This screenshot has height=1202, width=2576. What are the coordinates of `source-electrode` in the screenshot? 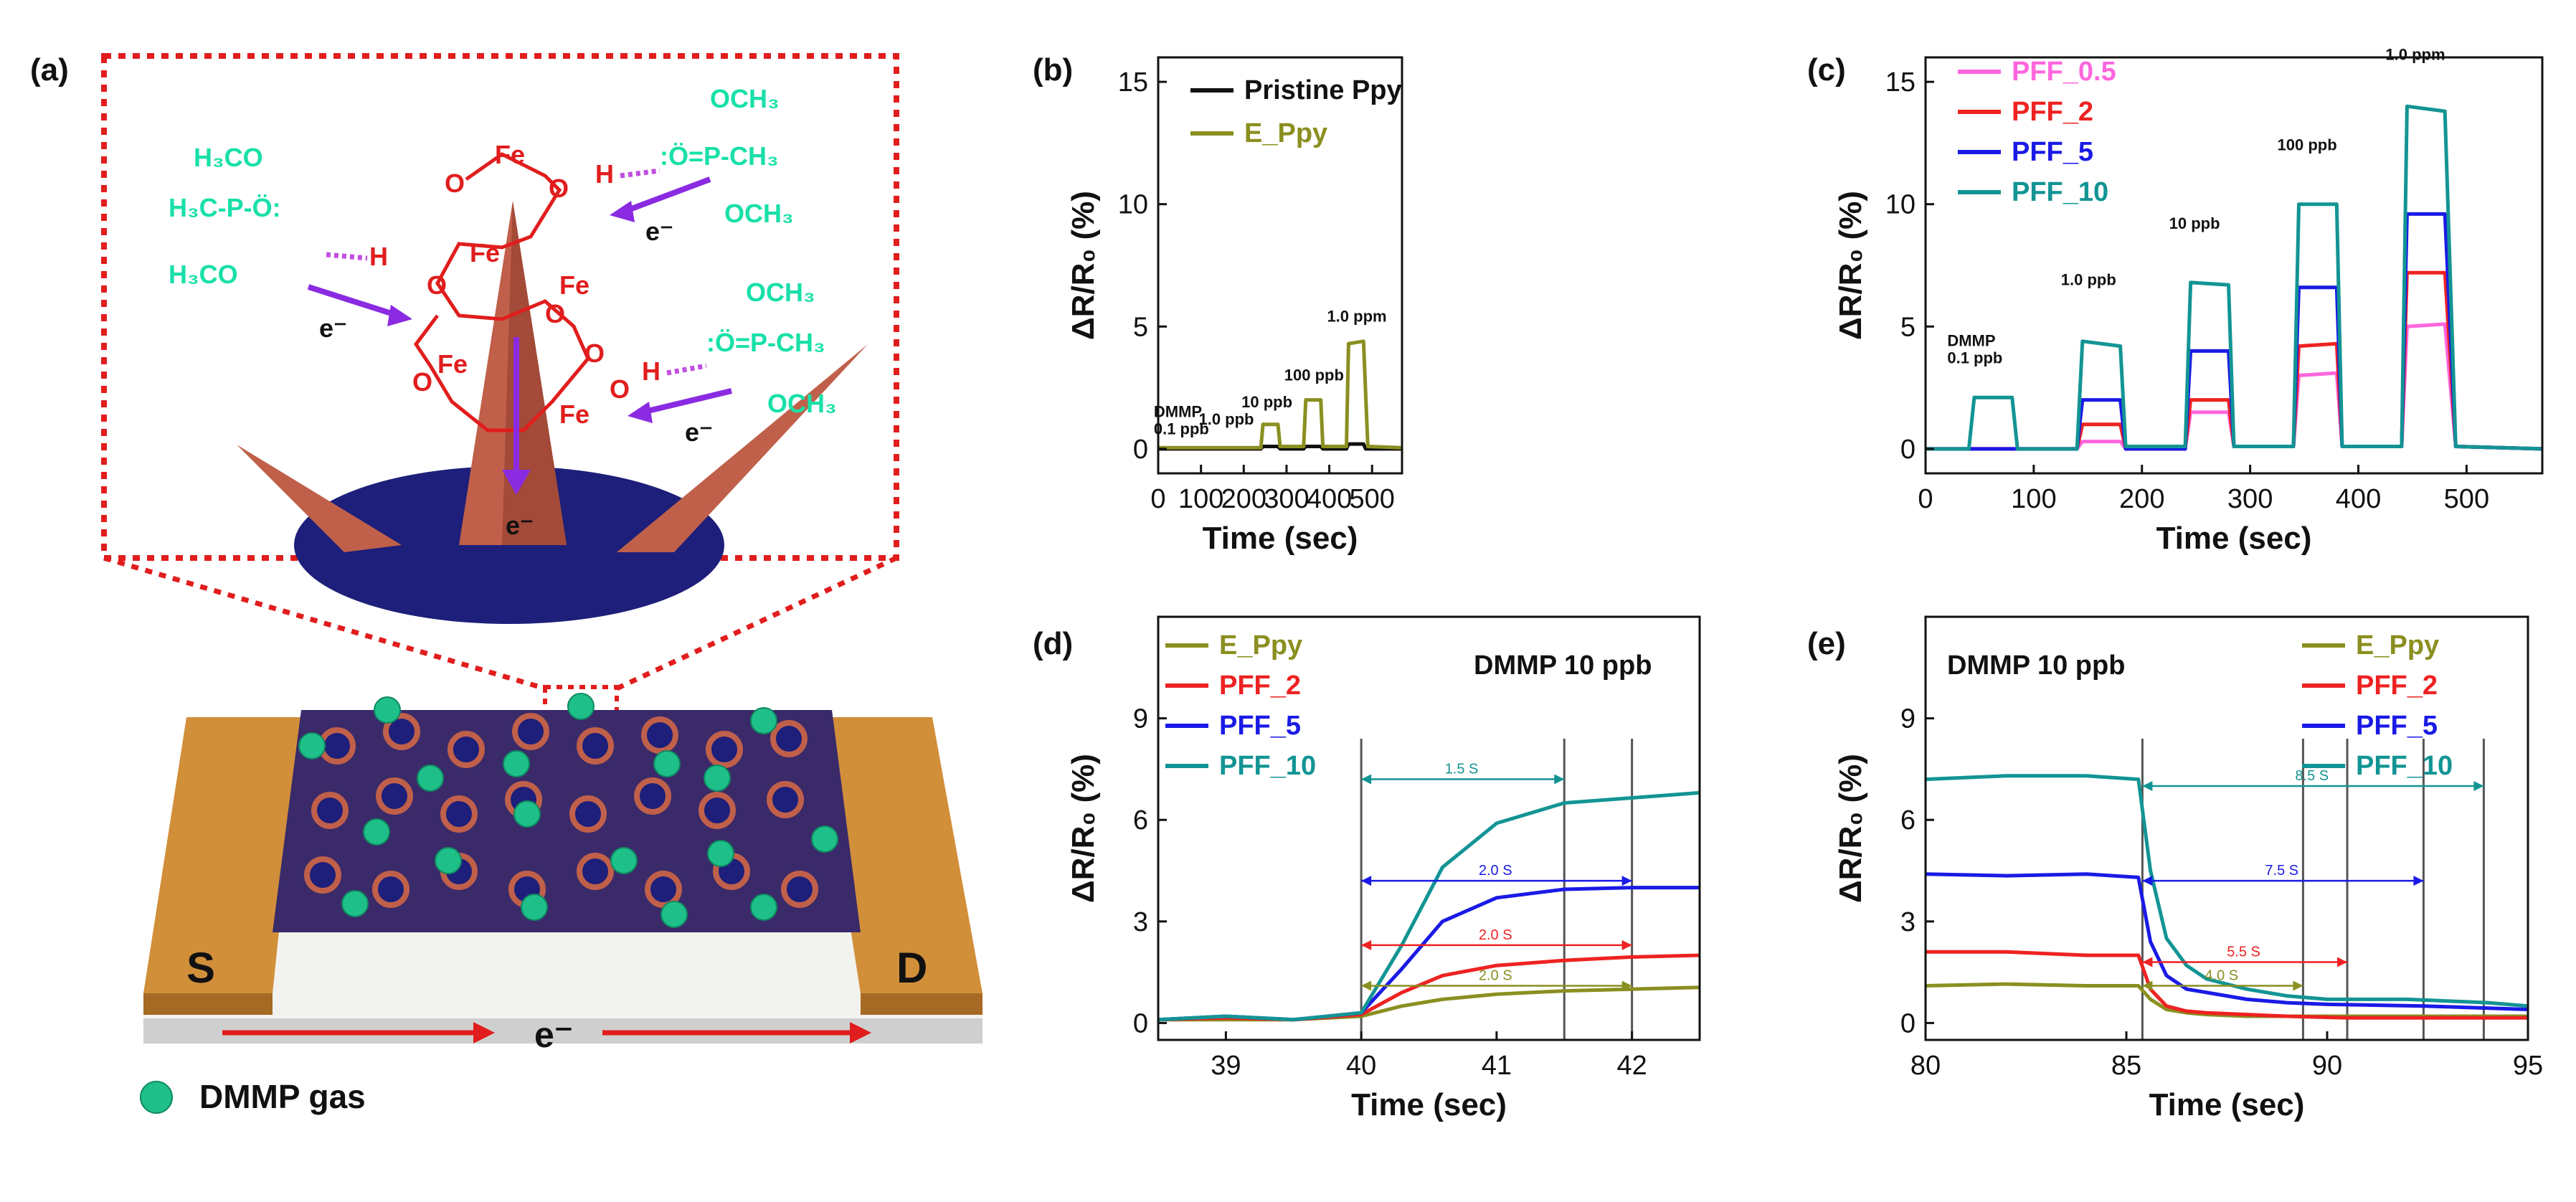 It's located at (222, 855).